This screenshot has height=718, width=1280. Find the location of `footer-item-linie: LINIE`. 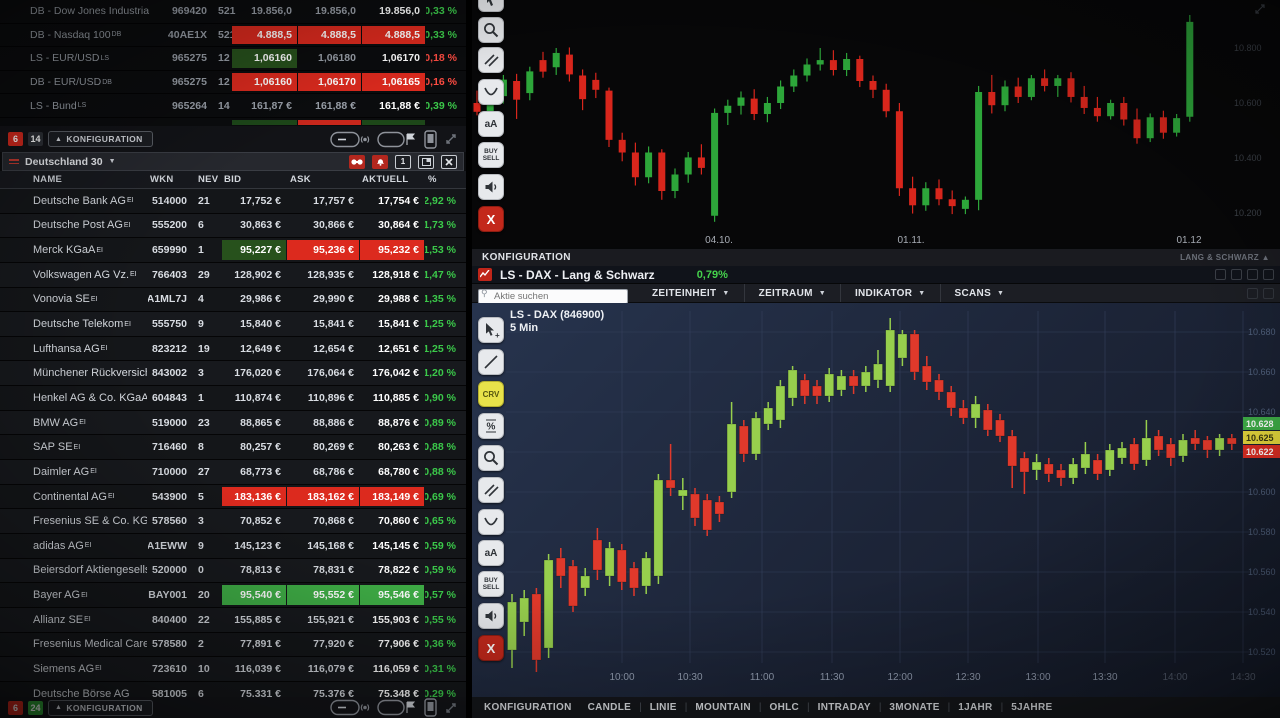

footer-item-linie: LINIE is located at coordinates (663, 707).